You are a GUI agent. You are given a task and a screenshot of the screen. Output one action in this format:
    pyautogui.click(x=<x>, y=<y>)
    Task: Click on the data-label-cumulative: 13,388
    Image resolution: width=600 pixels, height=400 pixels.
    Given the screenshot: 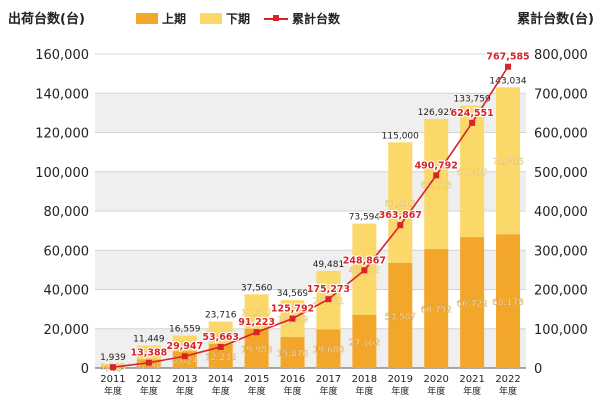 What is the action you would take?
    pyautogui.click(x=149, y=353)
    